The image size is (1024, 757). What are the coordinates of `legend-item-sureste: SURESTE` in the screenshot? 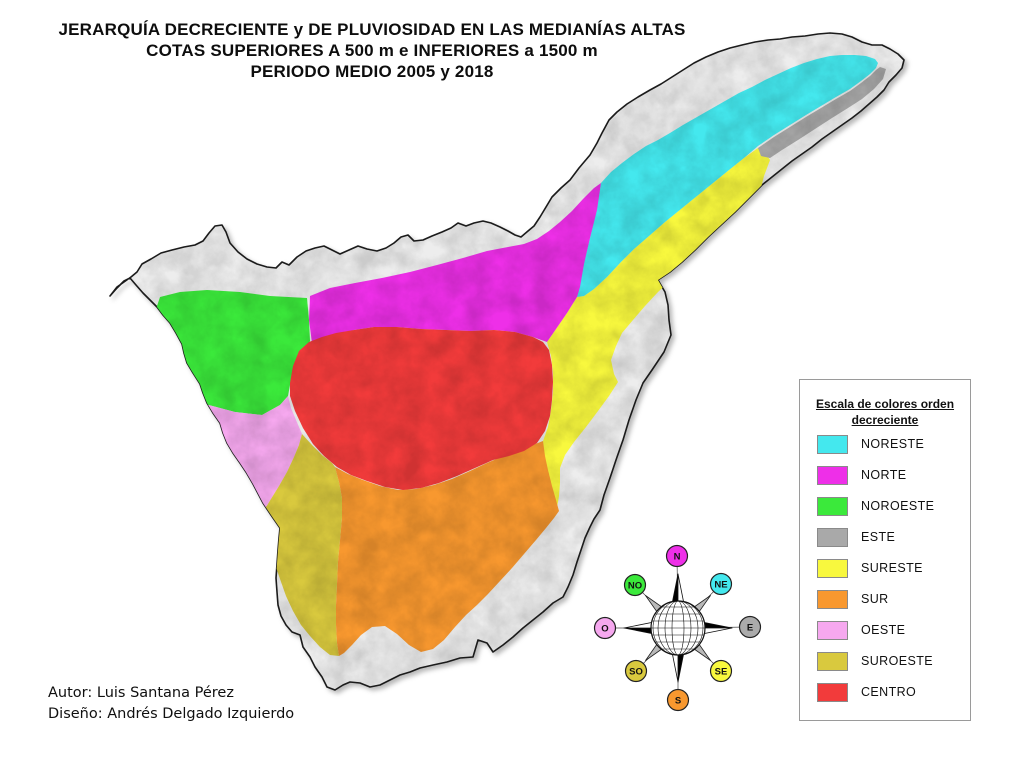 It's located at (892, 568).